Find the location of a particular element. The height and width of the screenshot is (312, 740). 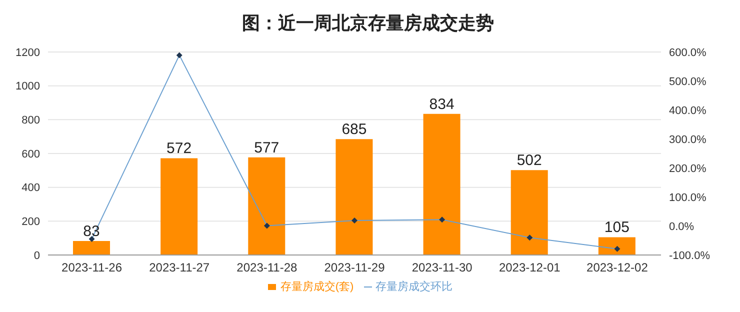

data-label: 834 is located at coordinates (441, 104).